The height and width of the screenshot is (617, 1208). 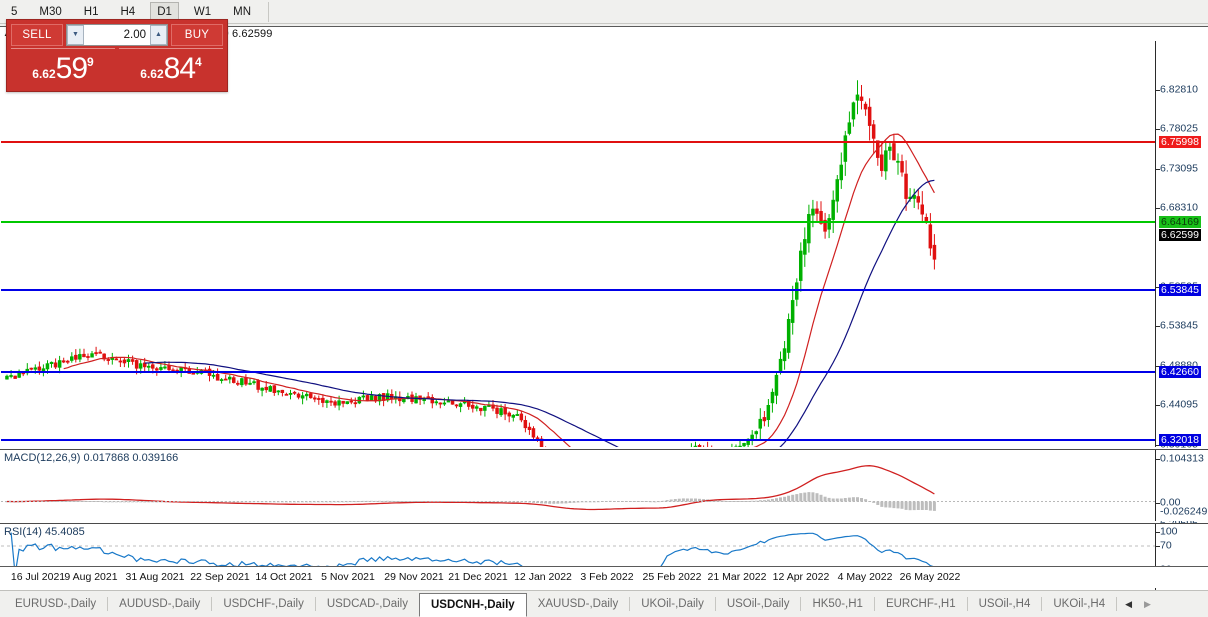 What do you see at coordinates (44, 74) in the screenshot?
I see `sell-price-prefix: 6.62` at bounding box center [44, 74].